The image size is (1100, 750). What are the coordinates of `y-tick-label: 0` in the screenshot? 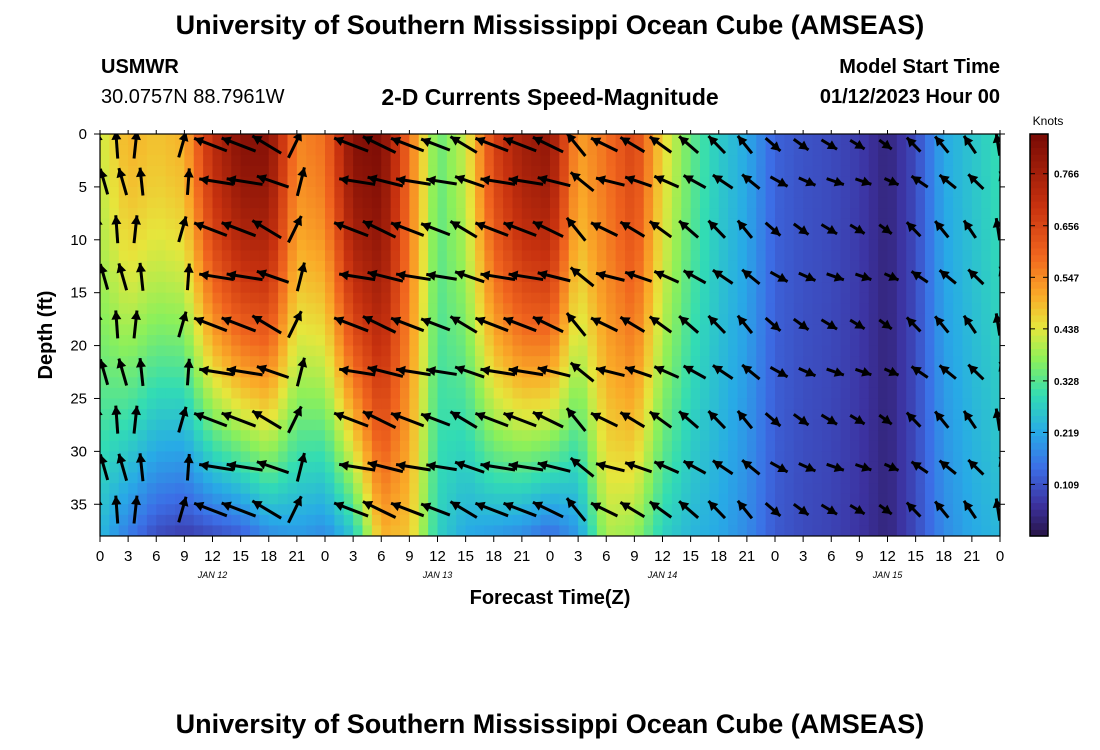 It's located at (83, 134).